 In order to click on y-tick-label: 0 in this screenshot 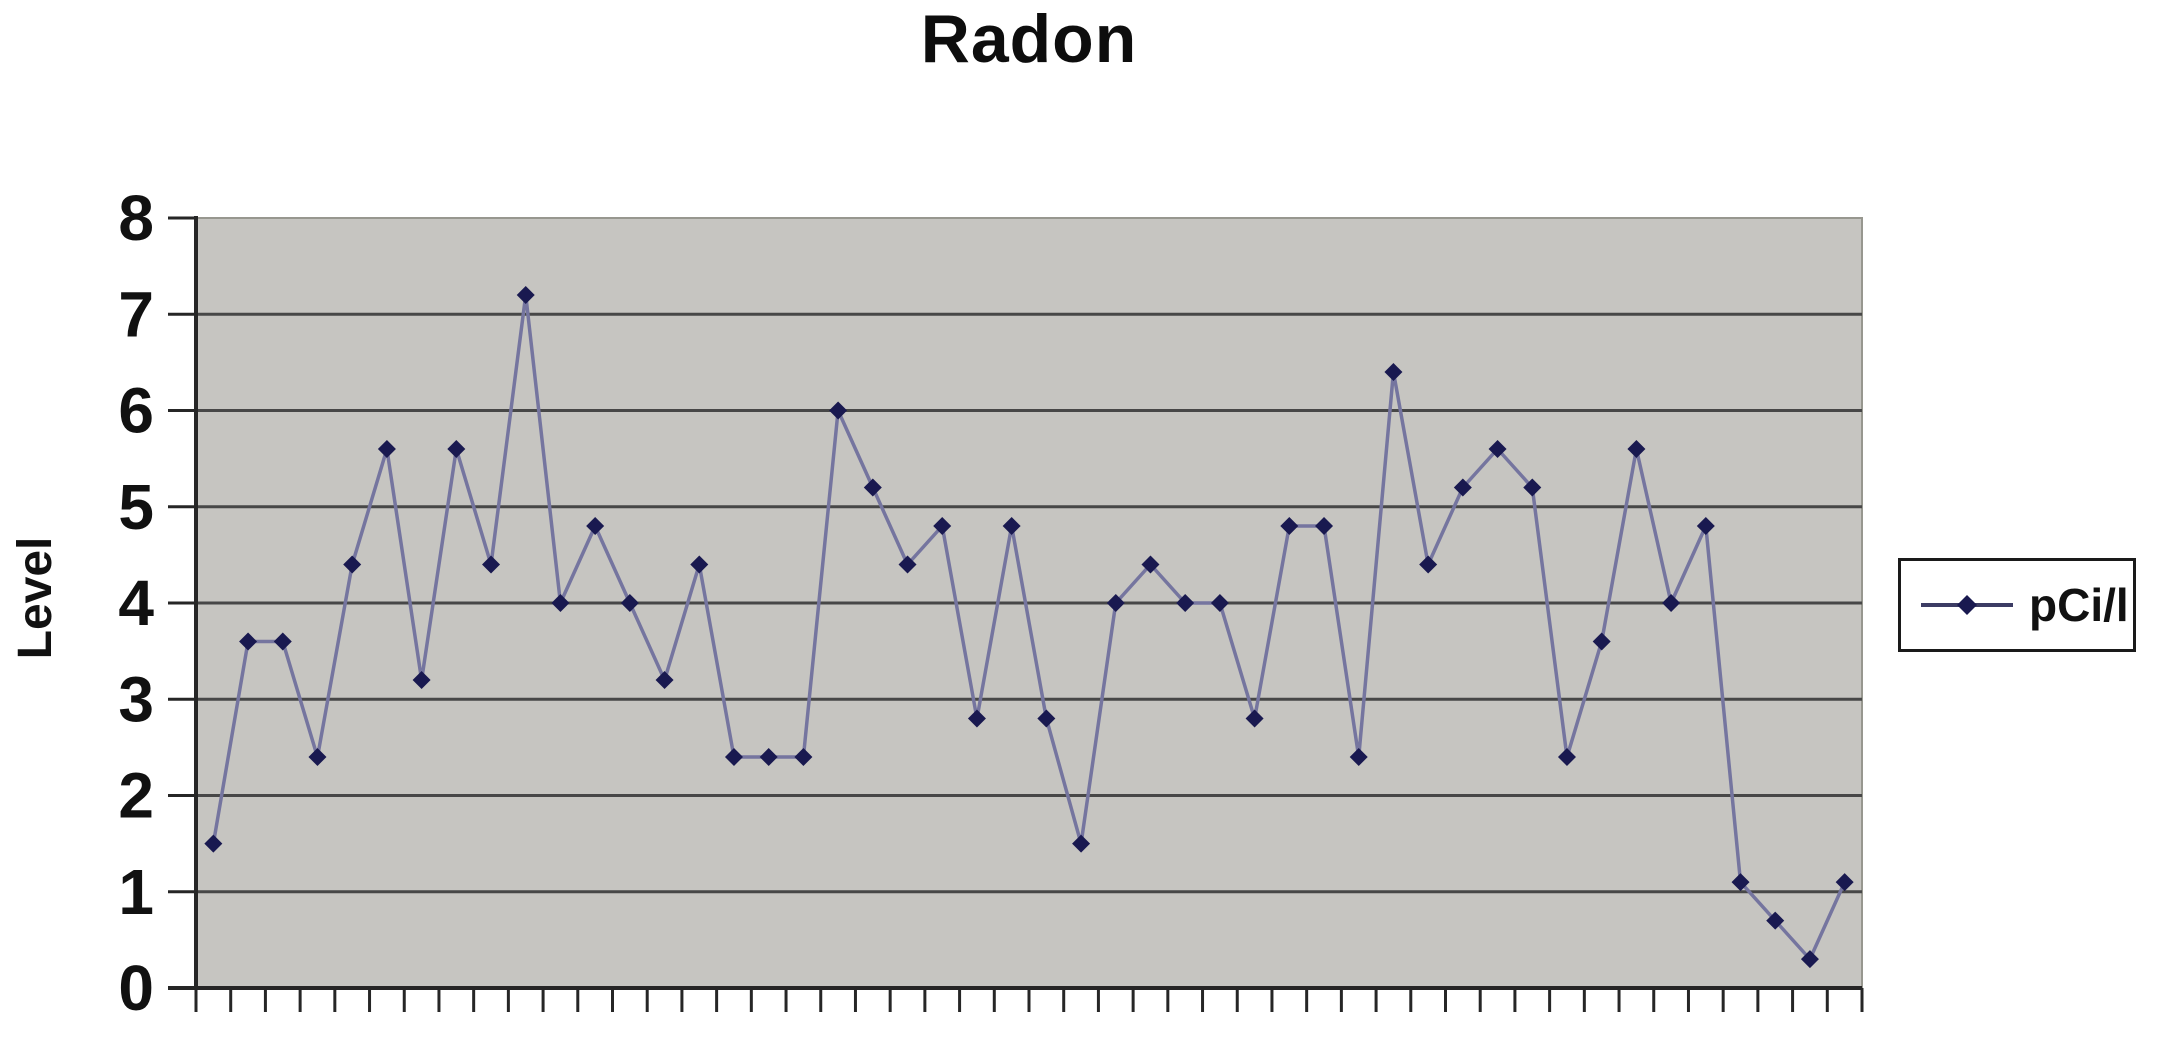, I will do `click(136, 988)`.